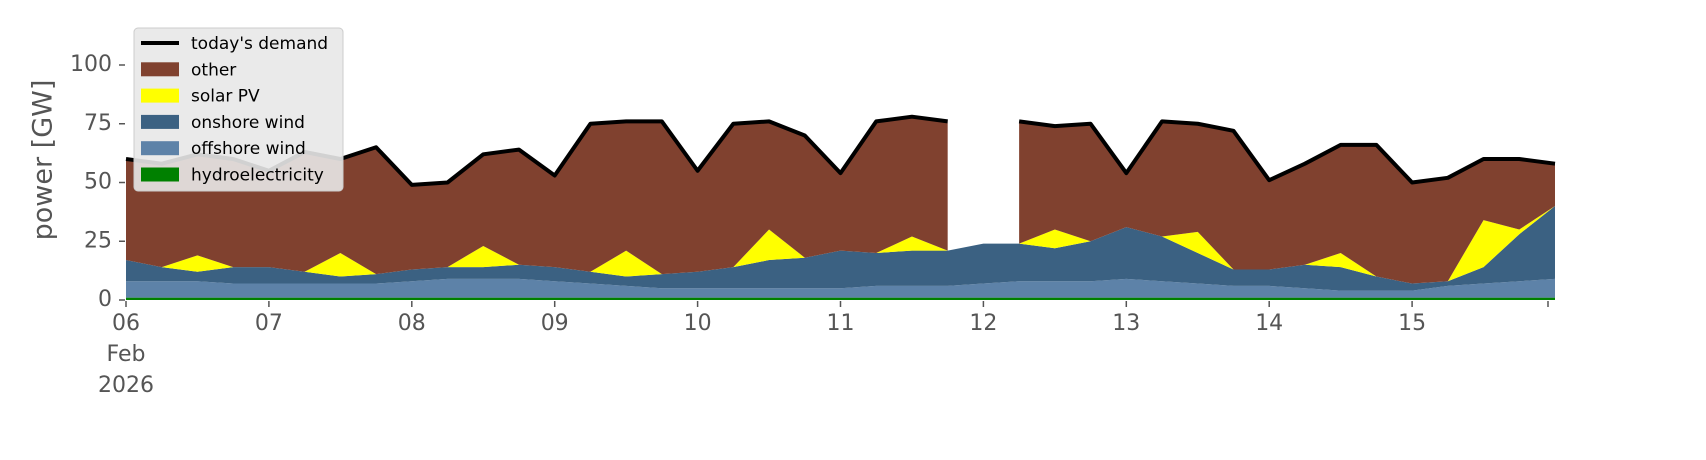 This screenshot has height=460, width=1706. I want to click on y-tick-label: 100, so click(91, 64).